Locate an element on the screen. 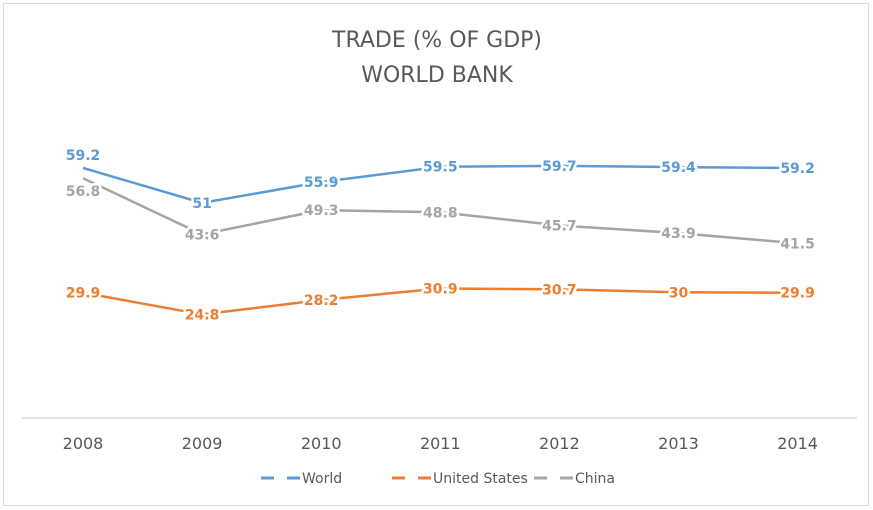  data-label: 56.8 is located at coordinates (83, 192).